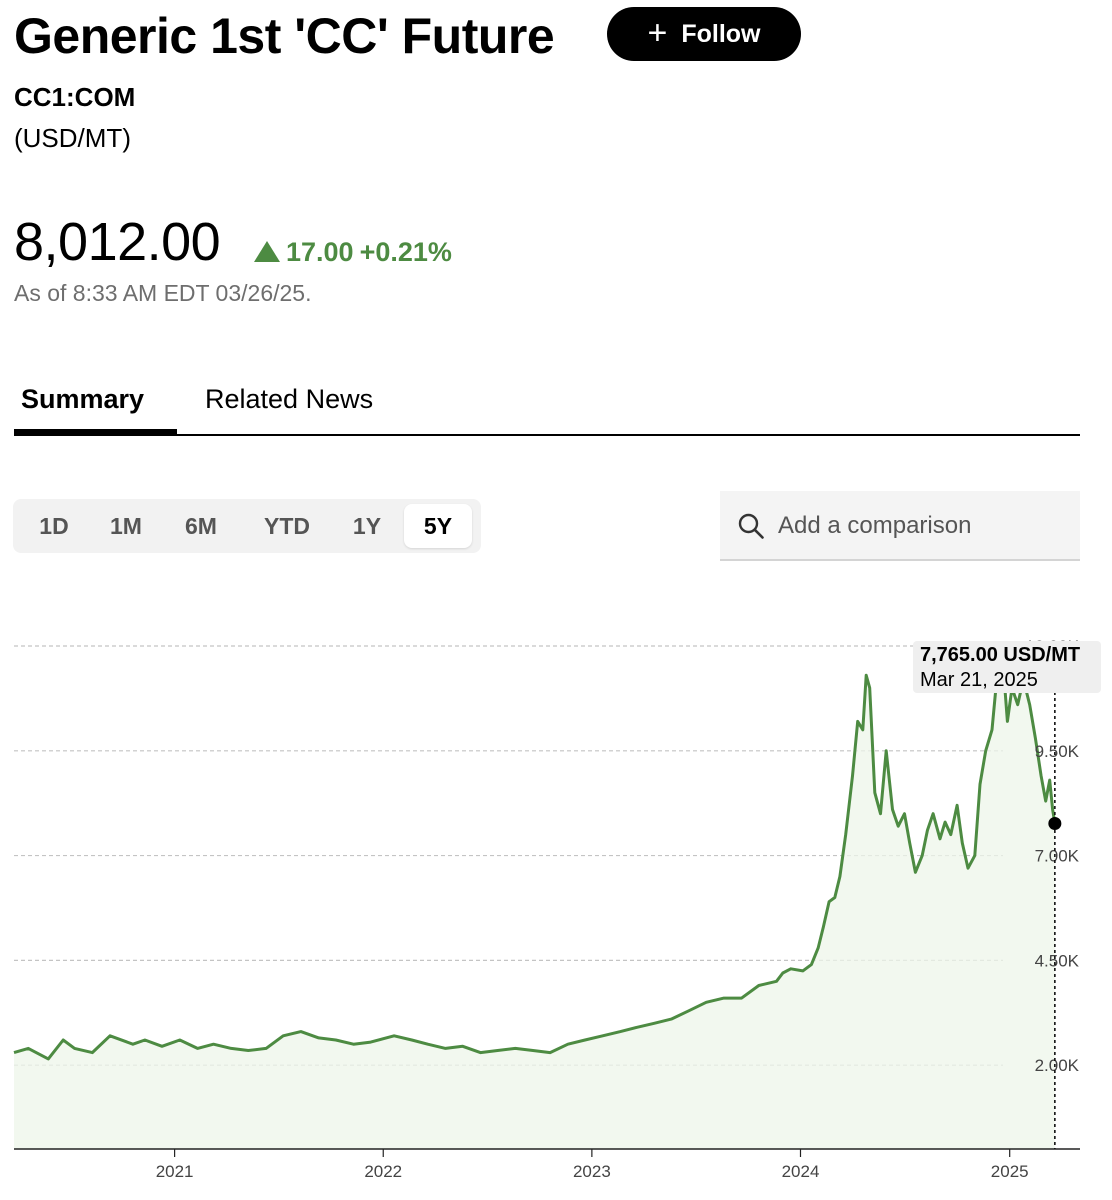 The width and height of the screenshot is (1112, 1200). What do you see at coordinates (75, 97) in the screenshot?
I see `ticker-symbol: CC1:COM` at bounding box center [75, 97].